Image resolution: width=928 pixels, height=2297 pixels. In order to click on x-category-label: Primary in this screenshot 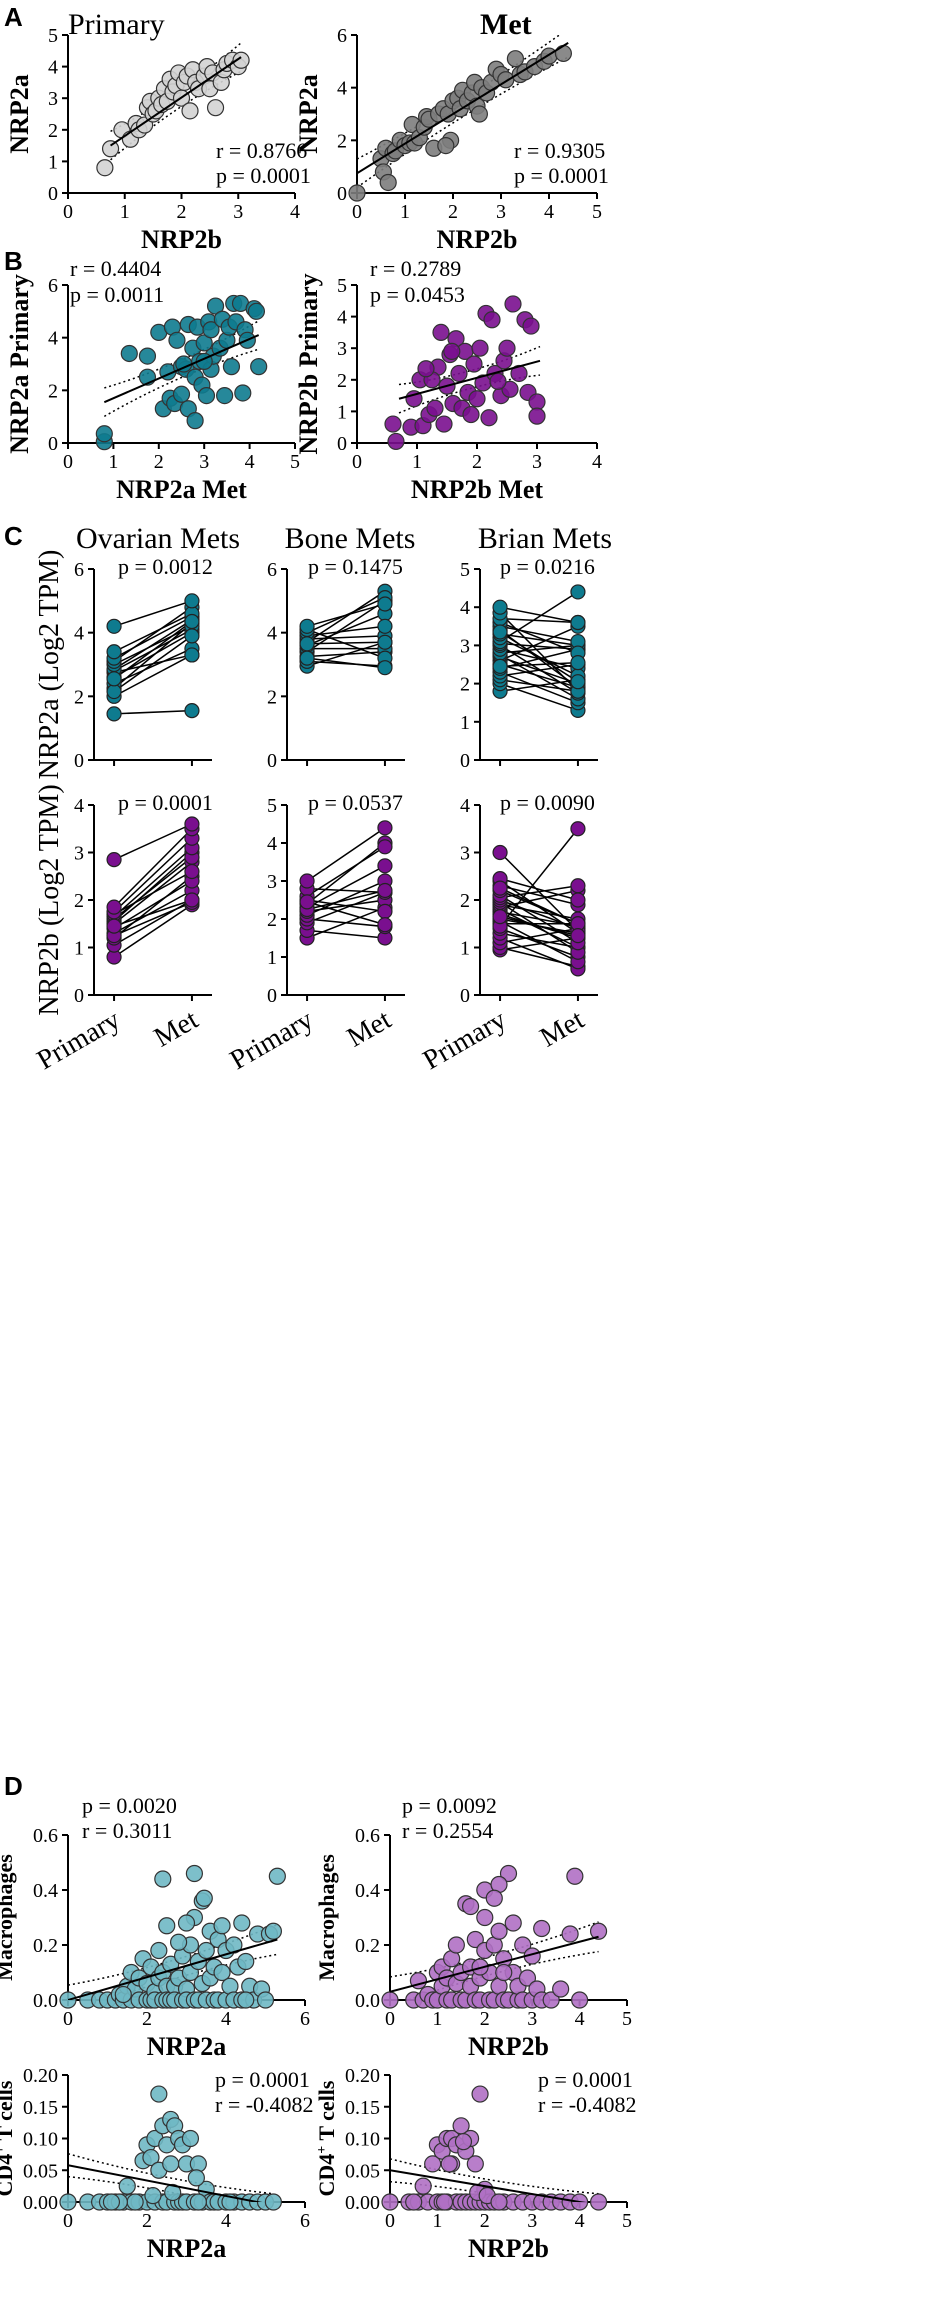, I will do `click(465, 1040)`.